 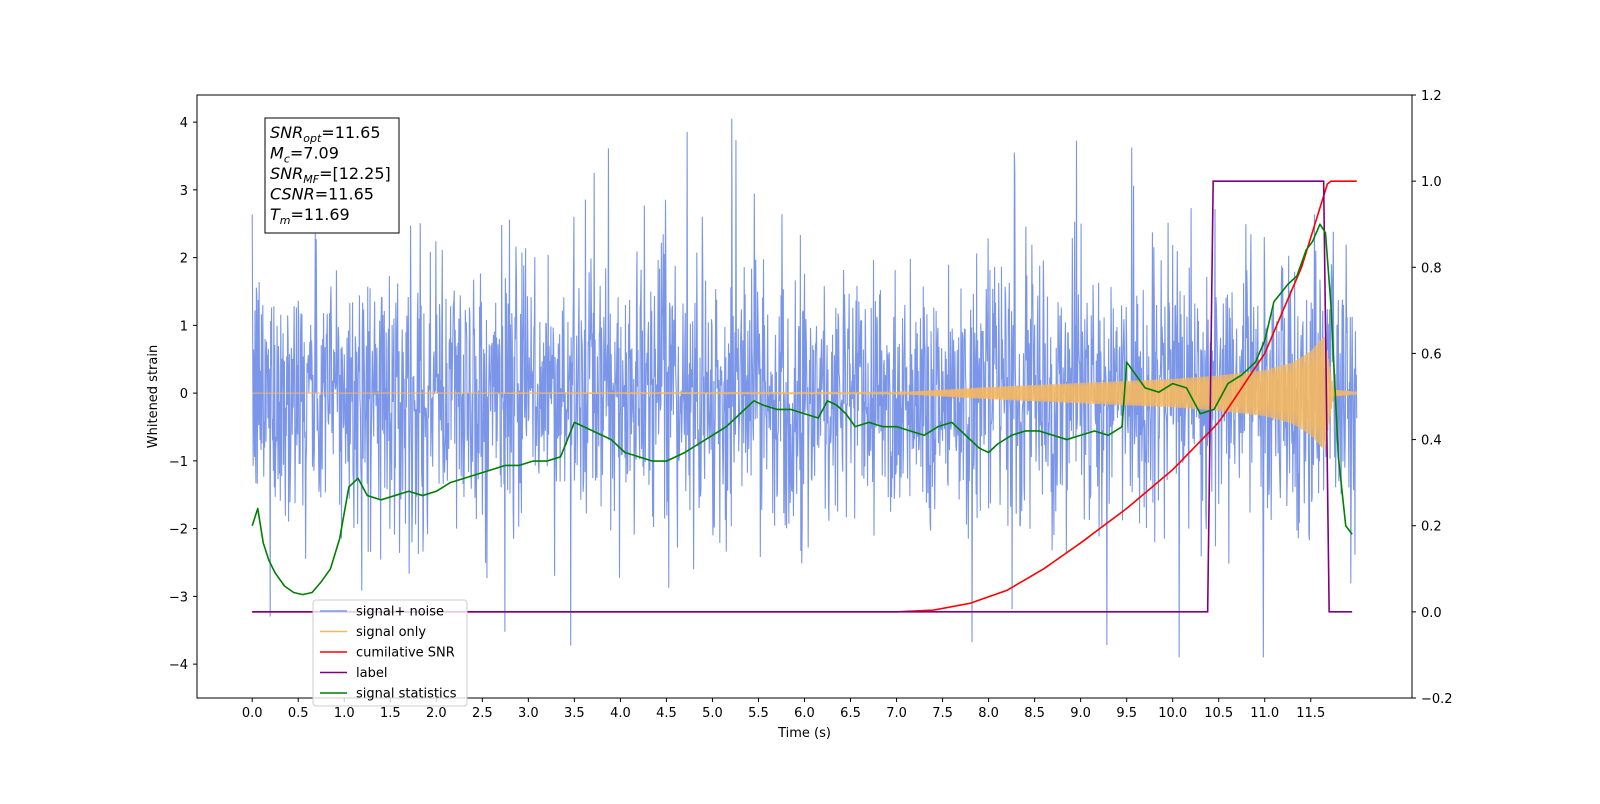 What do you see at coordinates (1126, 713) in the screenshot?
I see `x-tick-label: 9.5` at bounding box center [1126, 713].